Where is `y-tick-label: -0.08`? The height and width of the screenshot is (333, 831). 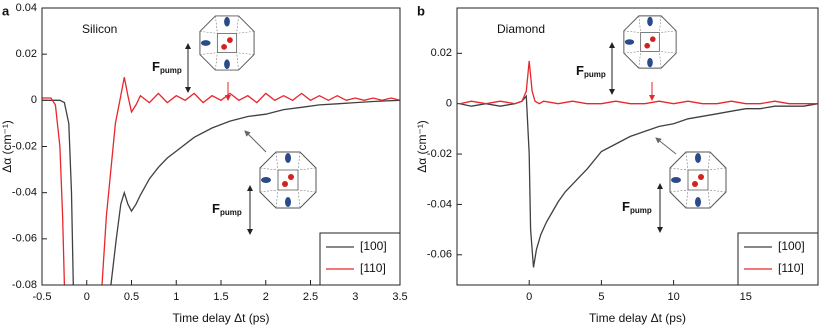 y-tick-label: -0.08 is located at coordinates (24, 285).